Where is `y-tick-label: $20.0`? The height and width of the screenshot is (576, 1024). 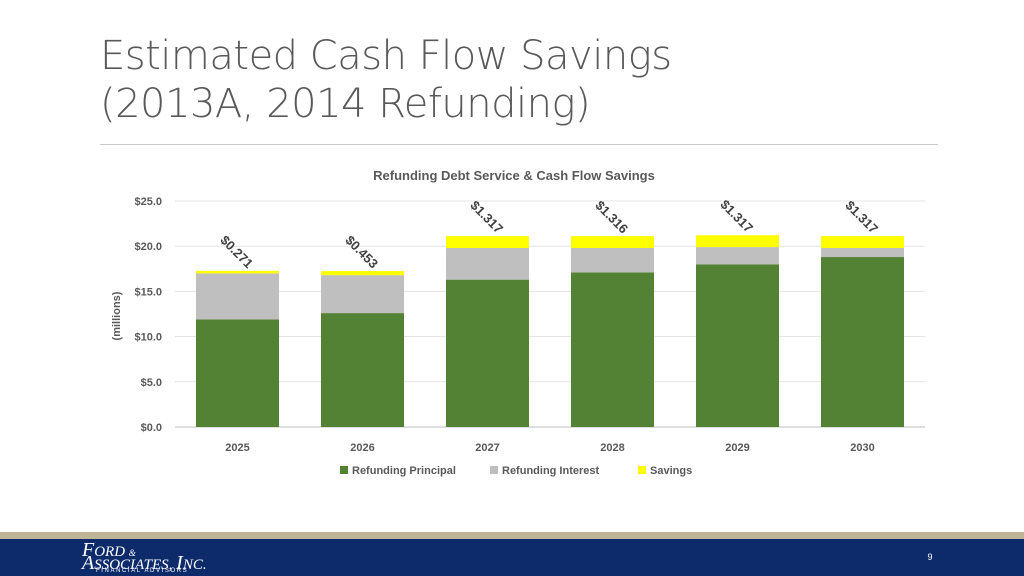
y-tick-label: $20.0 is located at coordinates (148, 247).